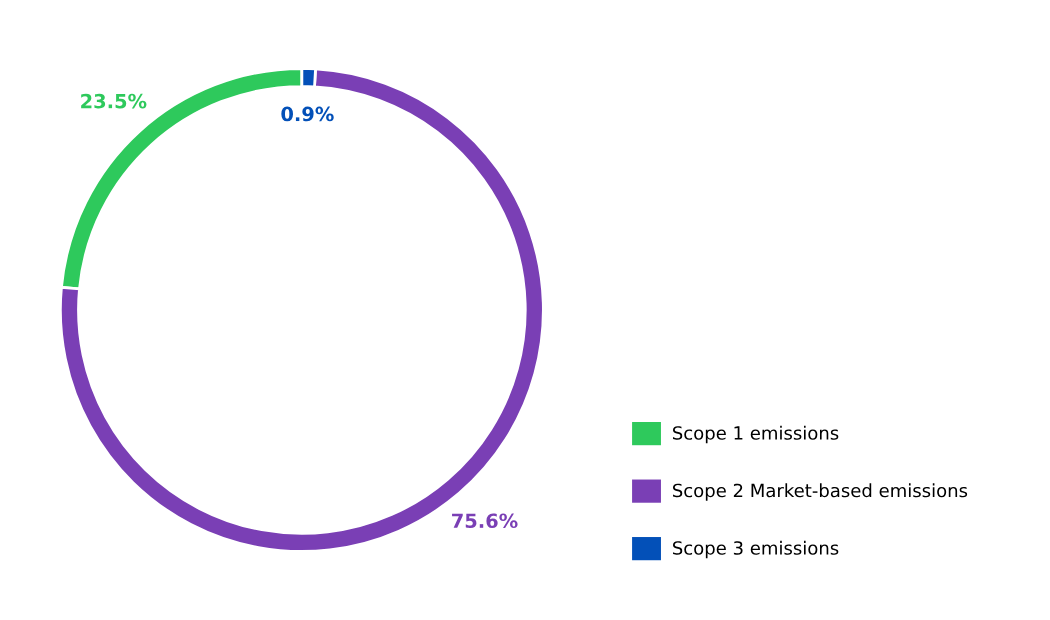 The height and width of the screenshot is (620, 1050). What do you see at coordinates (307, 114) in the screenshot?
I see `data-label: 0.9%` at bounding box center [307, 114].